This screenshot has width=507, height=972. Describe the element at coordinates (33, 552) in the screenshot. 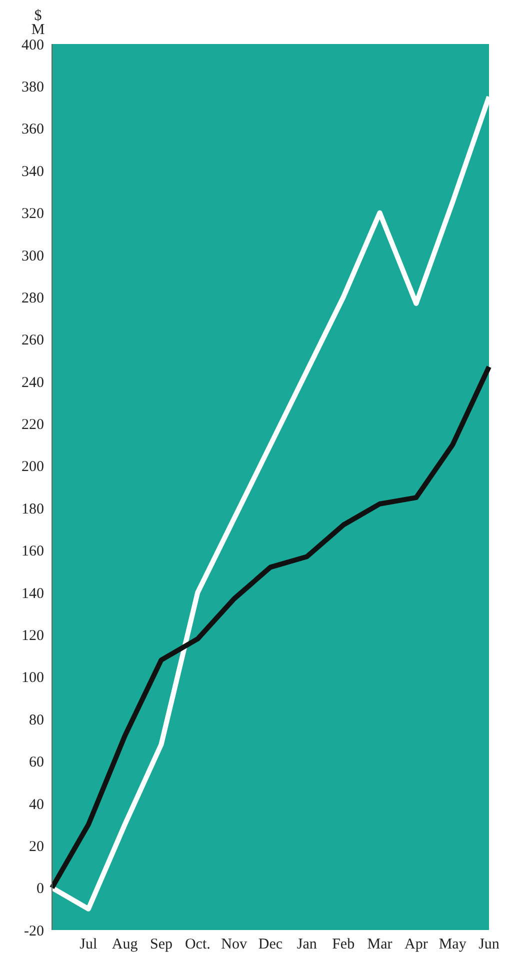

I see `y-tick-label: 160` at that location.